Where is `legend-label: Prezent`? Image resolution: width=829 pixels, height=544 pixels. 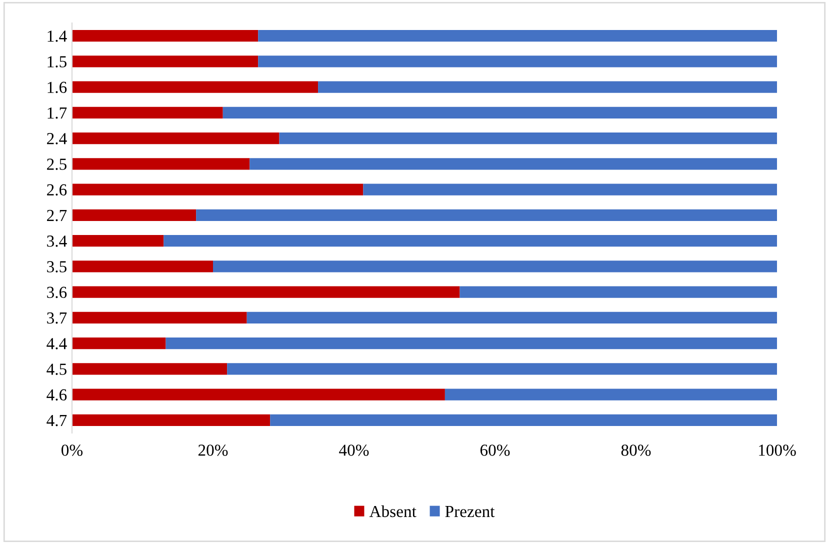
legend-label: Prezent is located at coordinates (470, 512).